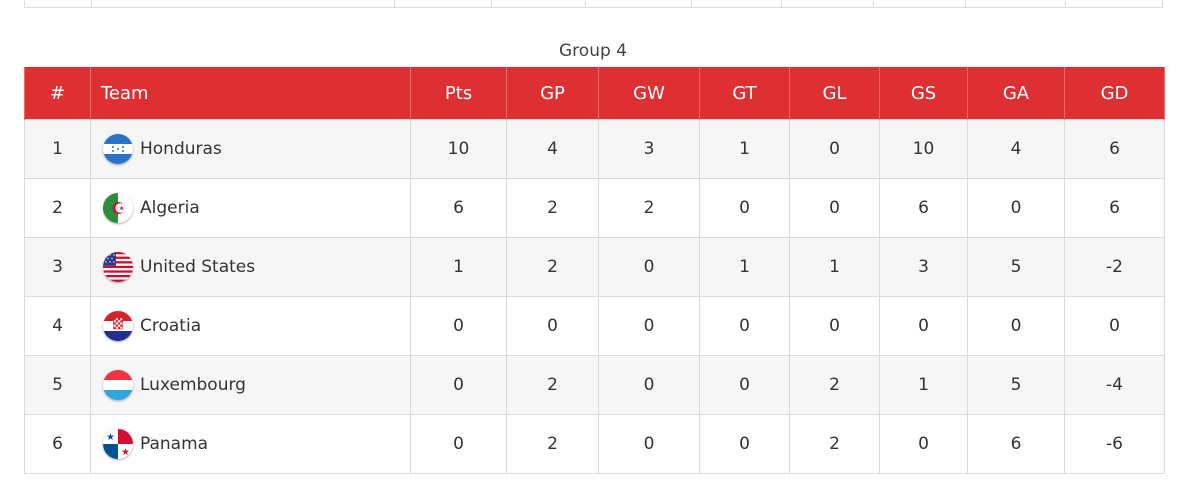 Image resolution: width=1200 pixels, height=480 pixels. What do you see at coordinates (118, 208) in the screenshot?
I see `algeria-flag-icon` at bounding box center [118, 208].